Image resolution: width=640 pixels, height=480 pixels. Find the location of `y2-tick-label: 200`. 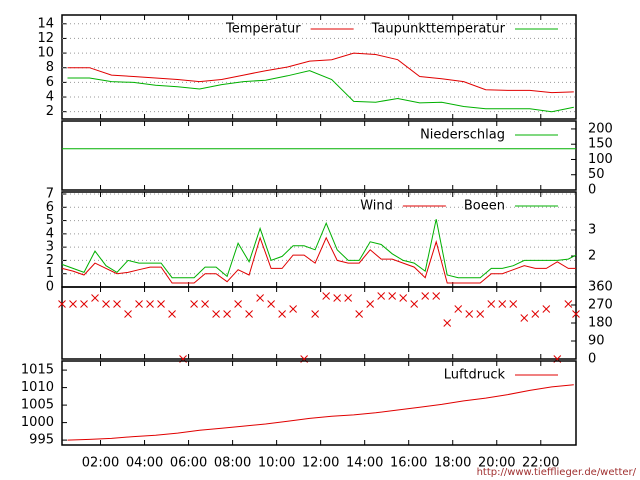

y2-tick-label: 200 is located at coordinates (600, 128).